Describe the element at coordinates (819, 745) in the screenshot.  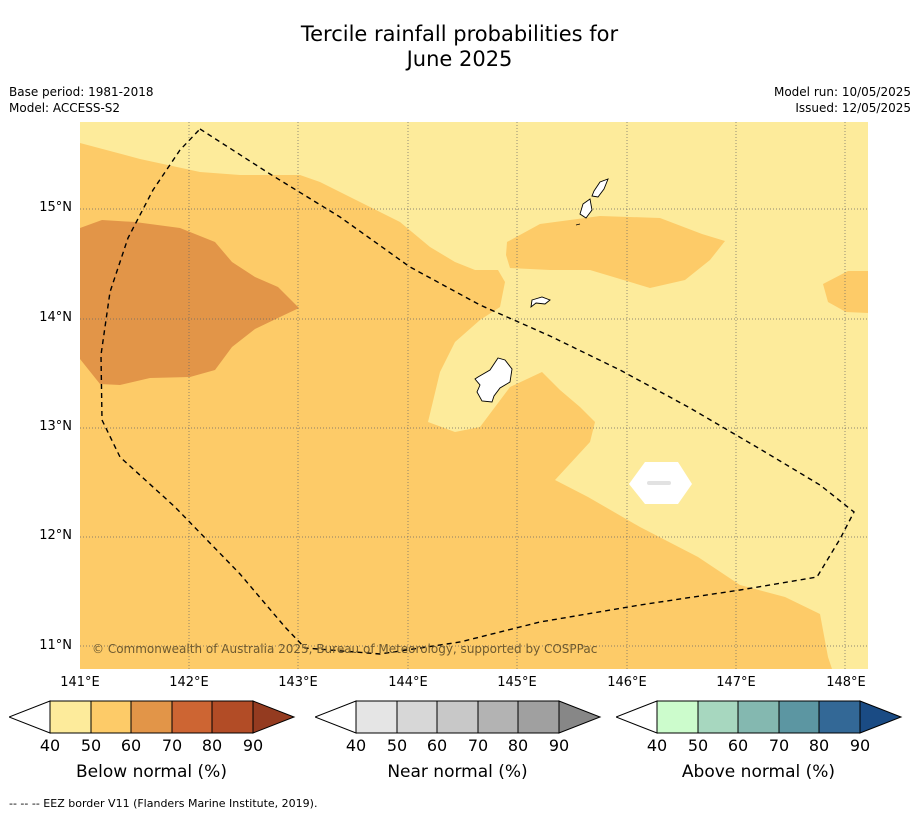
I see `cb-above-tick-80: 80` at that location.